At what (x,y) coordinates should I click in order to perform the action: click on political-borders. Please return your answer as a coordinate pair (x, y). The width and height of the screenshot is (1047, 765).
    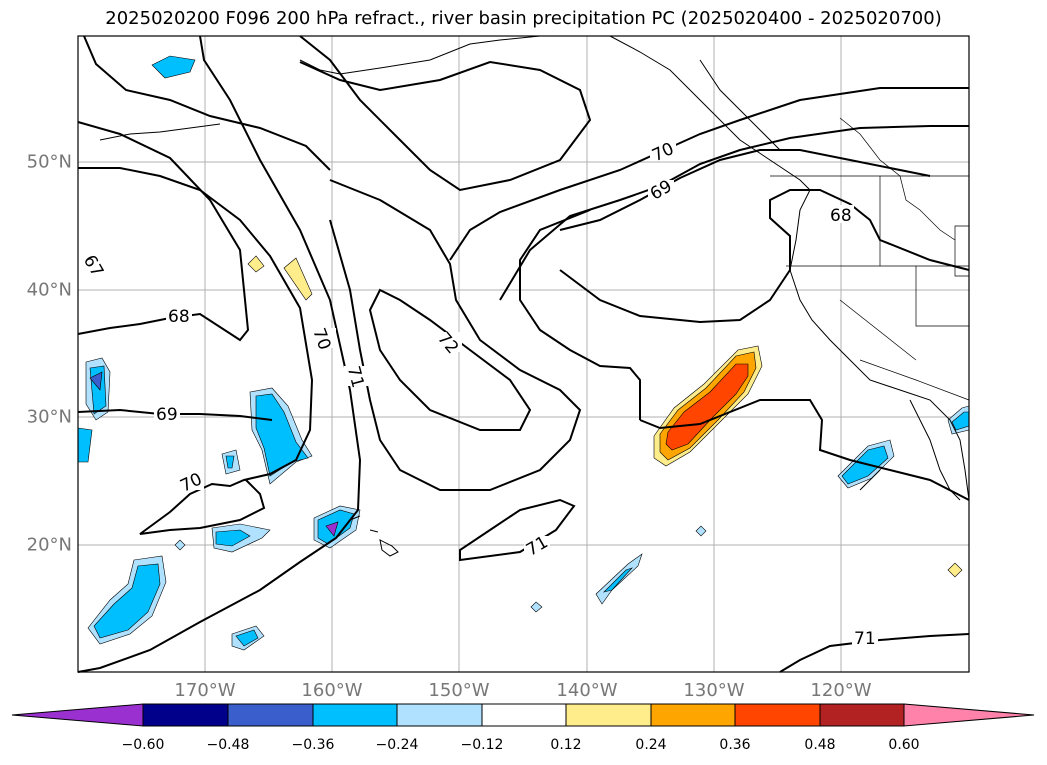
    Looking at the image, I should click on (870, 259).